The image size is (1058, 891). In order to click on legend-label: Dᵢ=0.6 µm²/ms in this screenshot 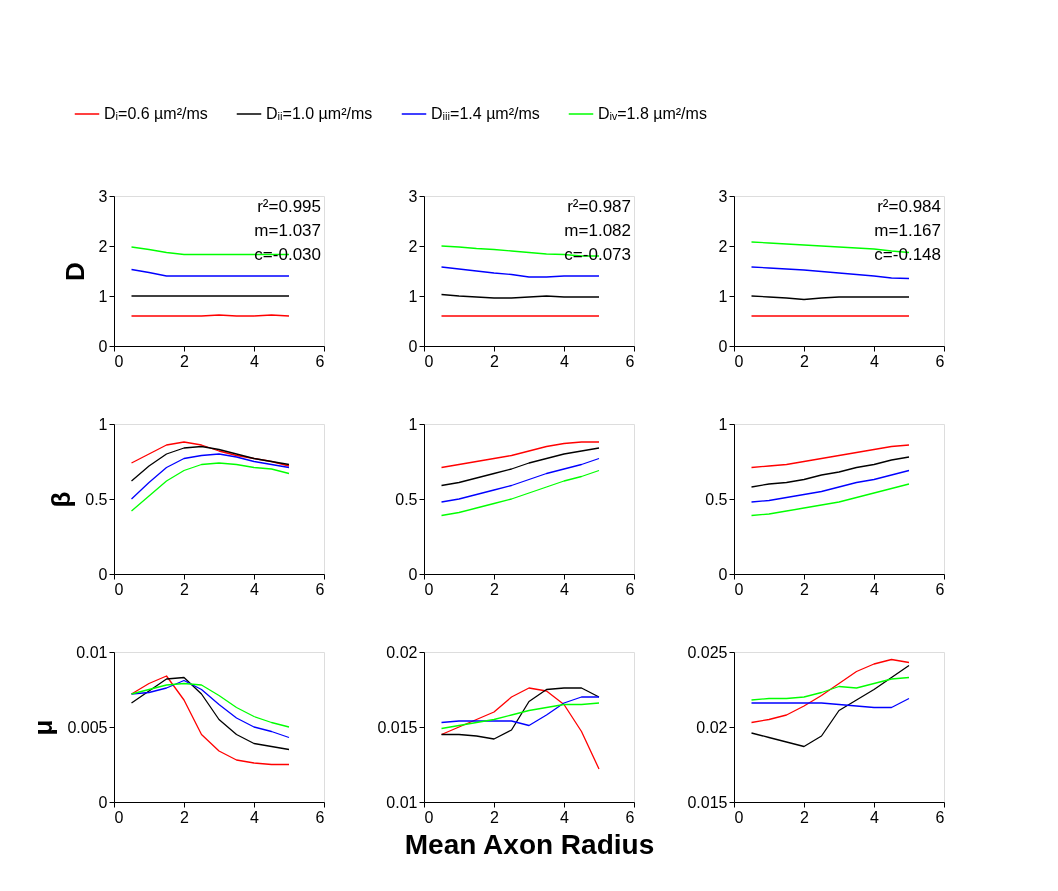, I will do `click(156, 113)`.